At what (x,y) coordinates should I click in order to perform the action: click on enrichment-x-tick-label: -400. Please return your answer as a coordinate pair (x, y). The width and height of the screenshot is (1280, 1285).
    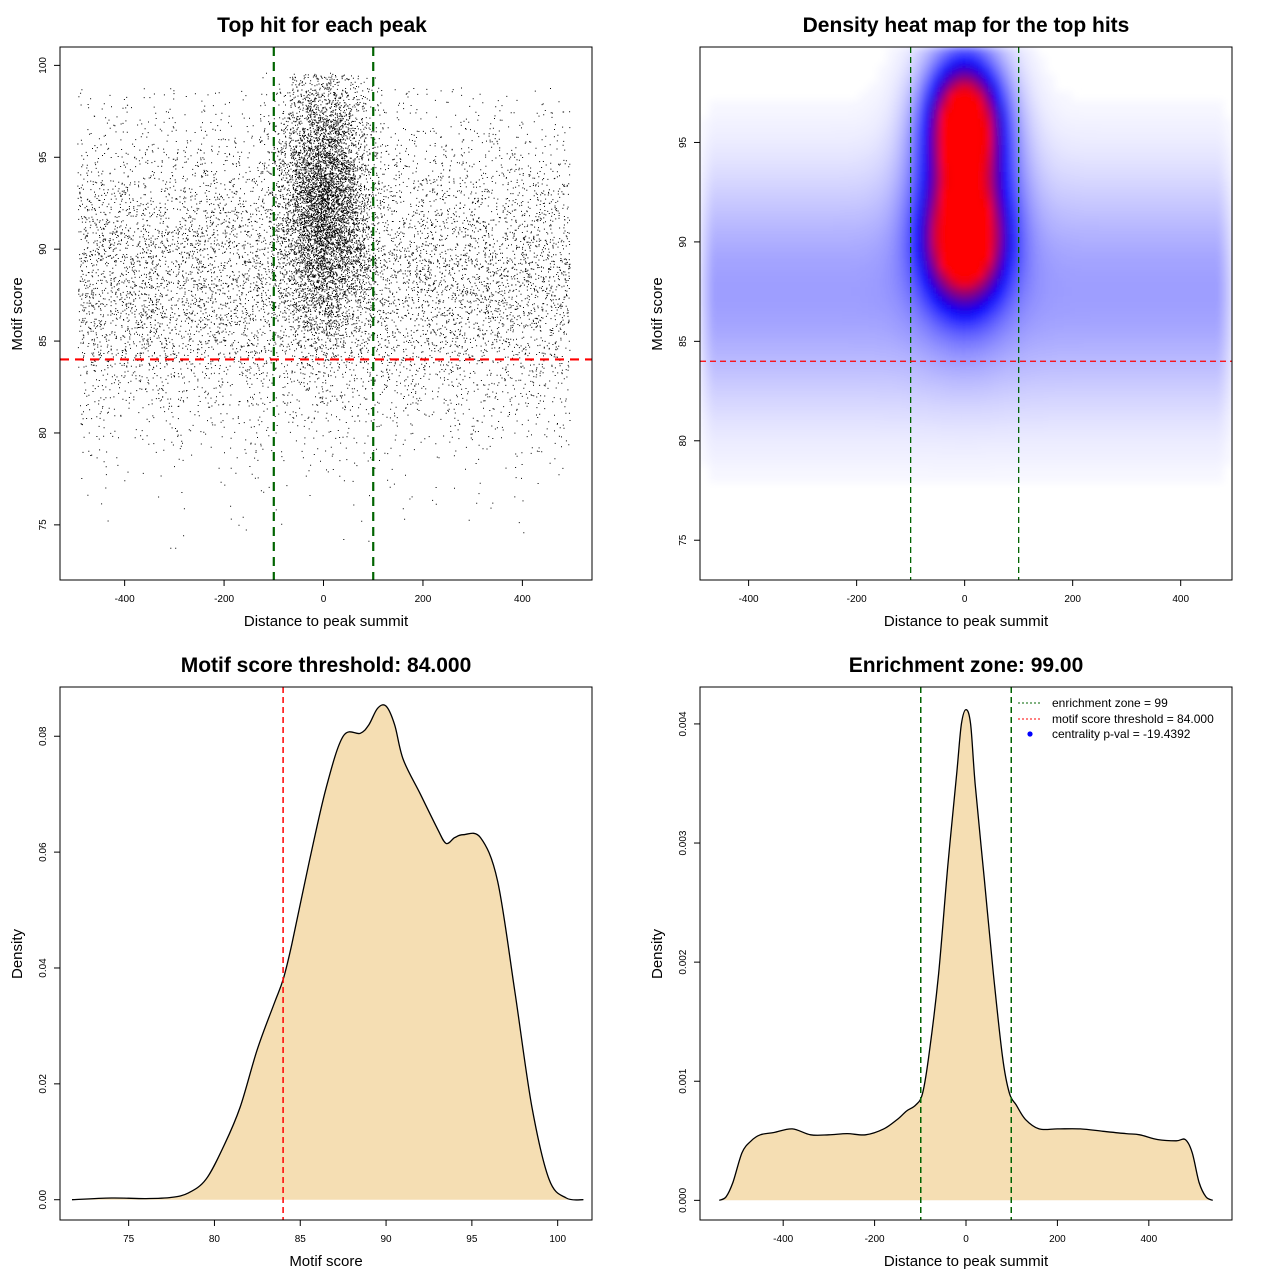
    Looking at the image, I should click on (783, 1239).